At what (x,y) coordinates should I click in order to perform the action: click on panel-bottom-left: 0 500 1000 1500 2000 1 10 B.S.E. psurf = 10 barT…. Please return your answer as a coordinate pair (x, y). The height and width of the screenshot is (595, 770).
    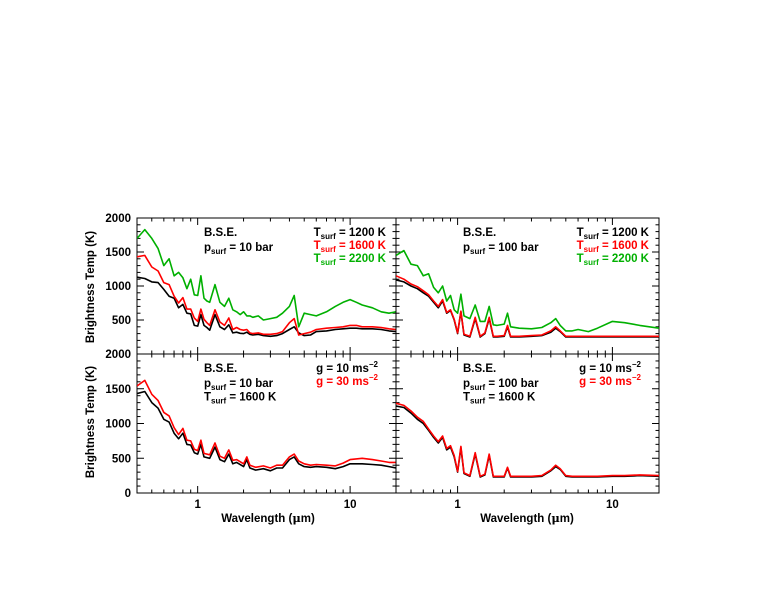
    Looking at the image, I should click on (251, 430).